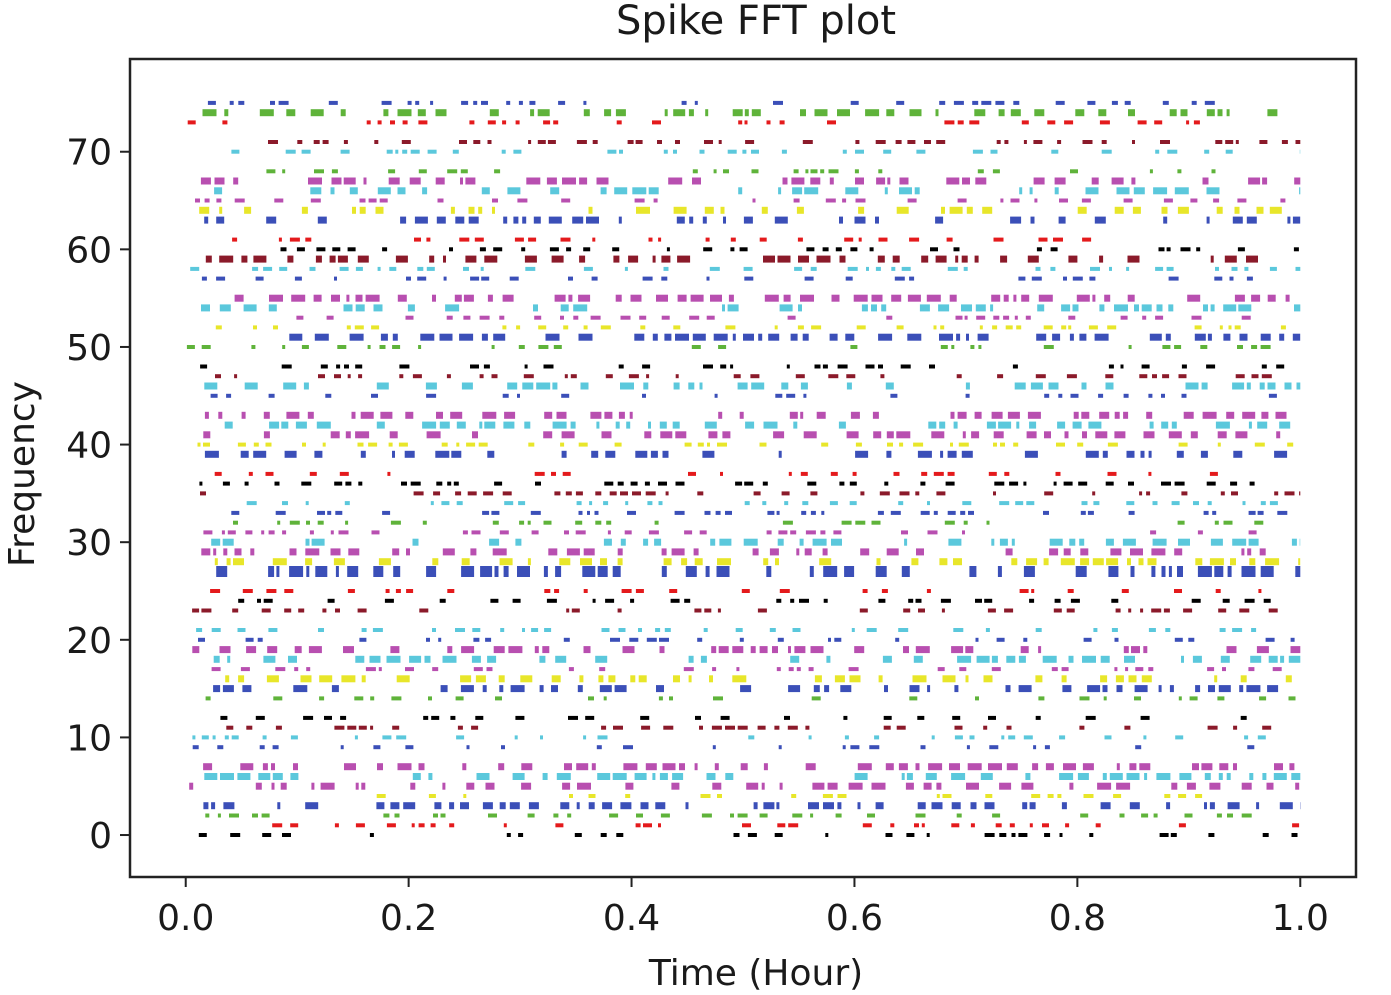 The width and height of the screenshot is (1391, 995). Describe the element at coordinates (22, 474) in the screenshot. I see `y-axis-label: Frequency` at that location.